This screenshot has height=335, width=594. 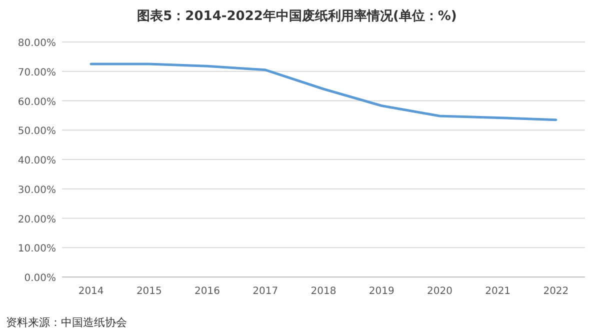 I want to click on x-tick-label: 2016, so click(x=207, y=291).